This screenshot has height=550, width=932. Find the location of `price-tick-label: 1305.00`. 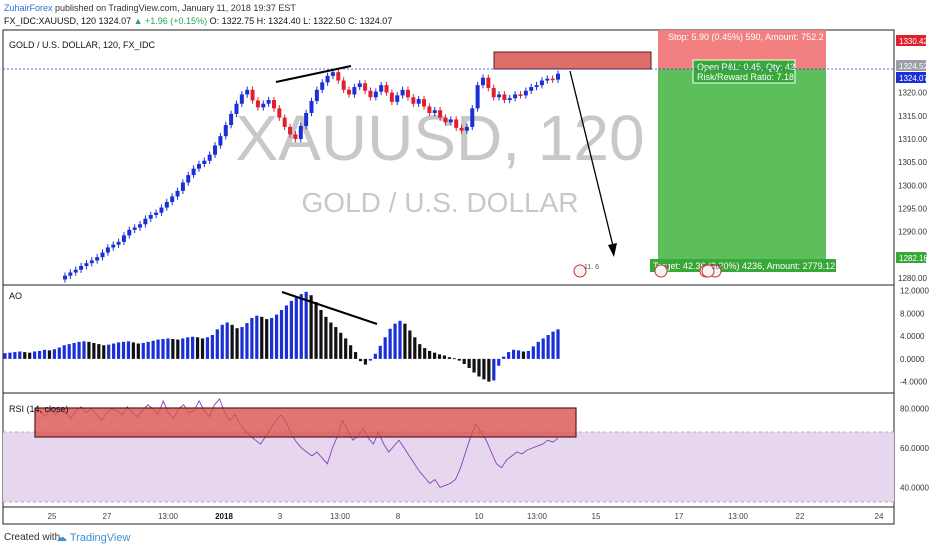

price-tick-label: 1305.00 is located at coordinates (912, 162).